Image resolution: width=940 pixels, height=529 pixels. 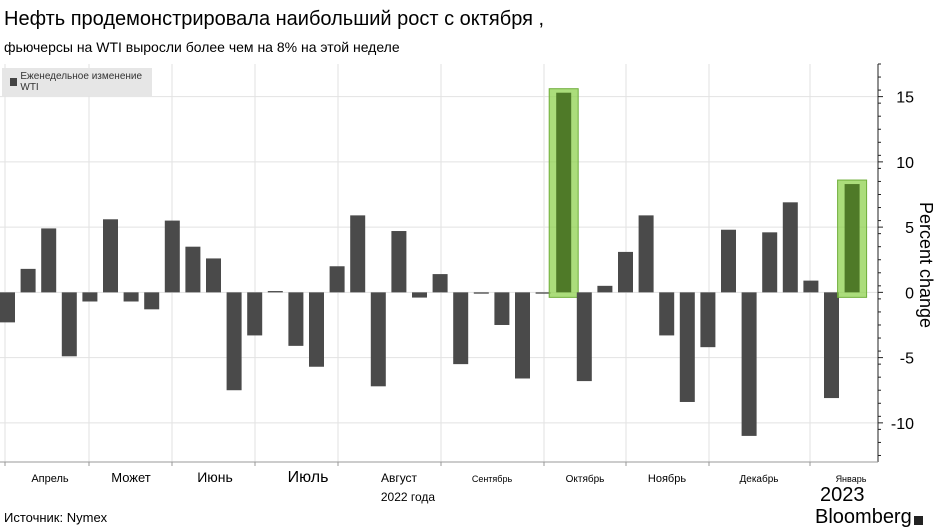 What do you see at coordinates (81, 82) in the screenshot?
I see `legend-label: Еженедельное изменение WTI` at bounding box center [81, 82].